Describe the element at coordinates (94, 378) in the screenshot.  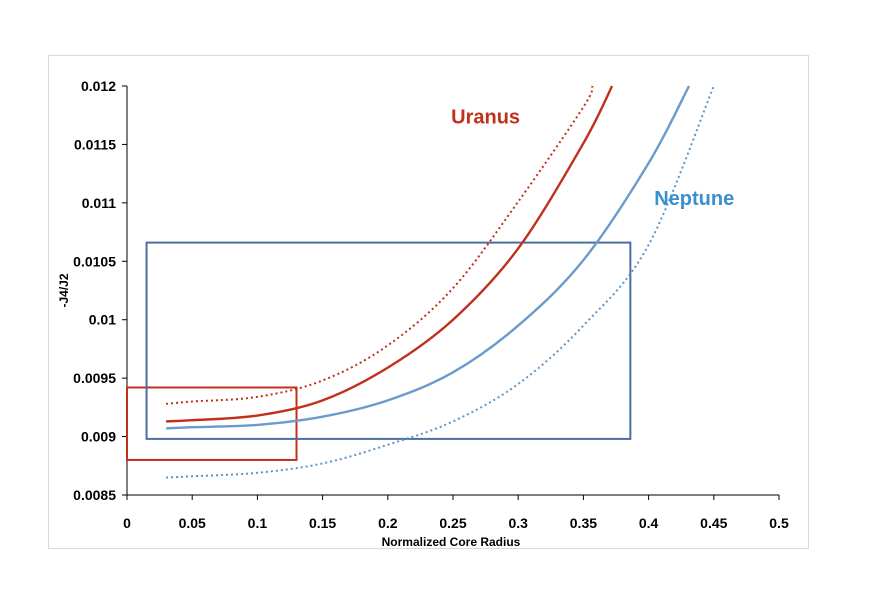
I see `y-tick-label: 0.0095` at that location.